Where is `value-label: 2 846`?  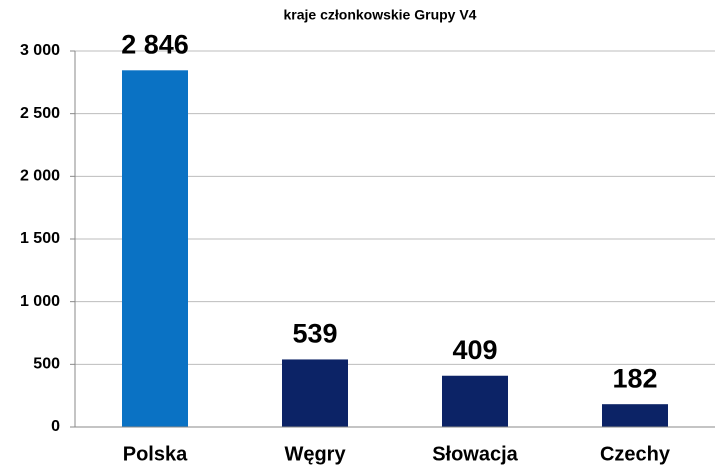
value-label: 2 846 is located at coordinates (155, 44).